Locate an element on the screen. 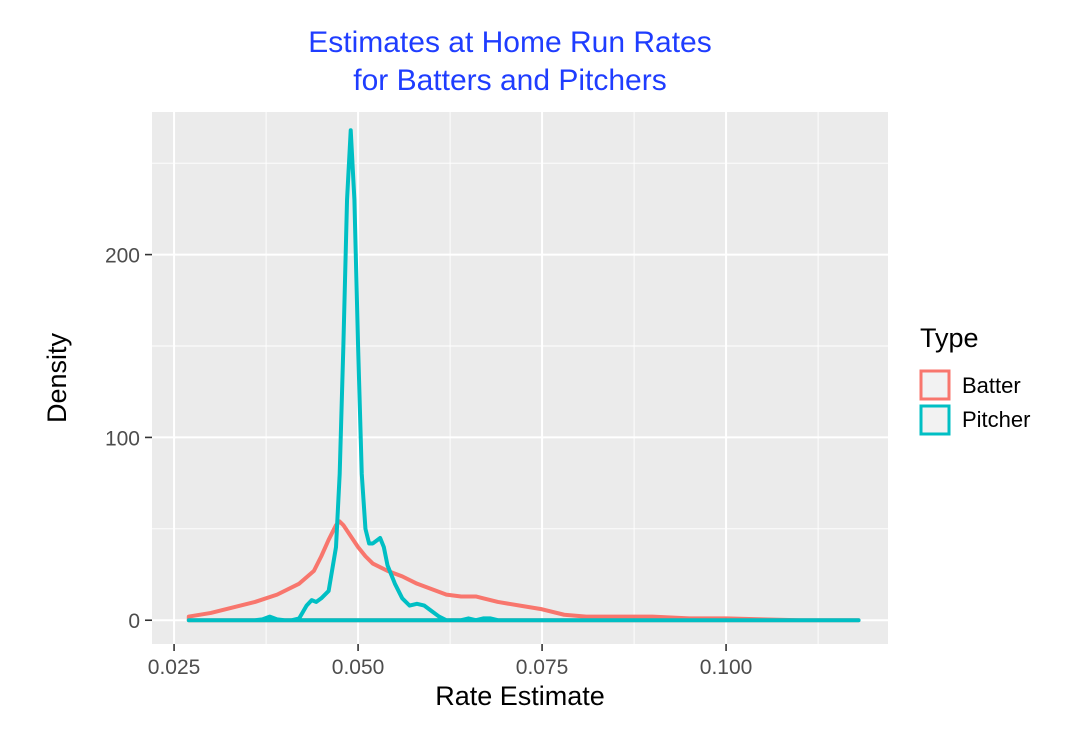  y-axis-ticks: 0 100 200 is located at coordinates (128, 439).